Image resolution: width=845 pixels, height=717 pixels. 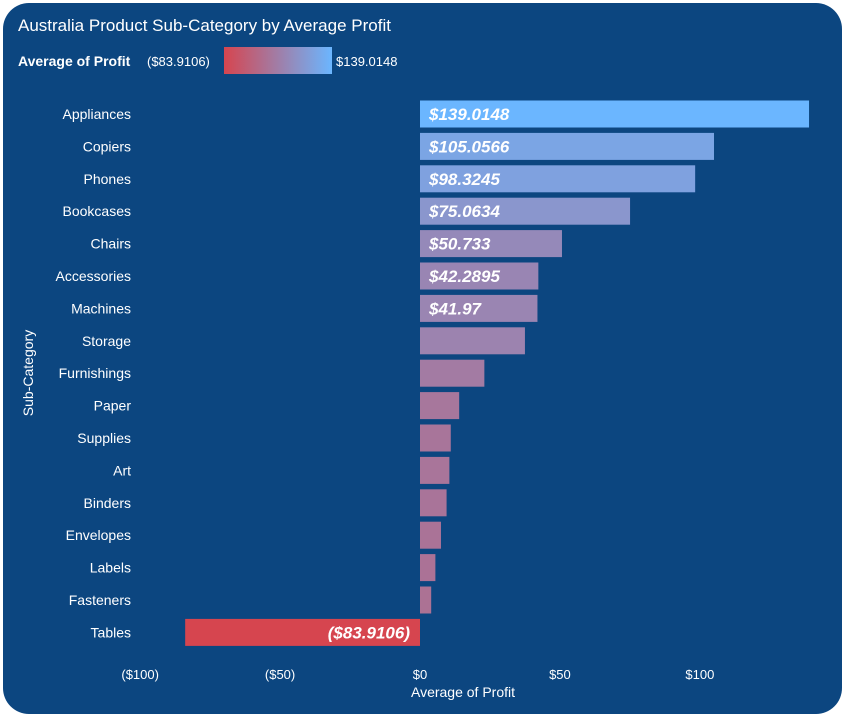 What do you see at coordinates (110, 568) in the screenshot?
I see `category-label: Labels` at bounding box center [110, 568].